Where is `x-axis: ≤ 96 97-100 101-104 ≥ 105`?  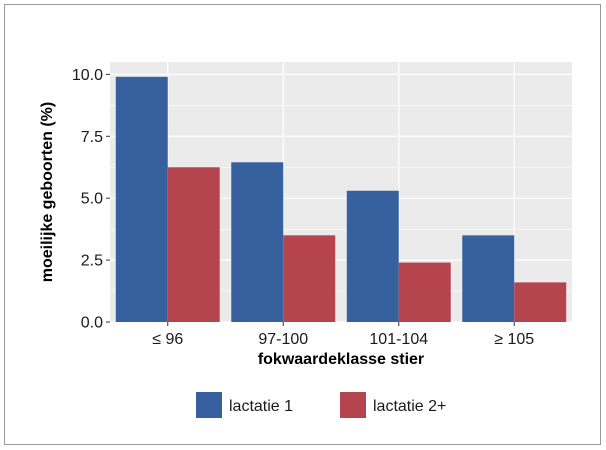 x-axis: ≤ 96 97-100 101-104 ≥ 105 is located at coordinates (343, 335).